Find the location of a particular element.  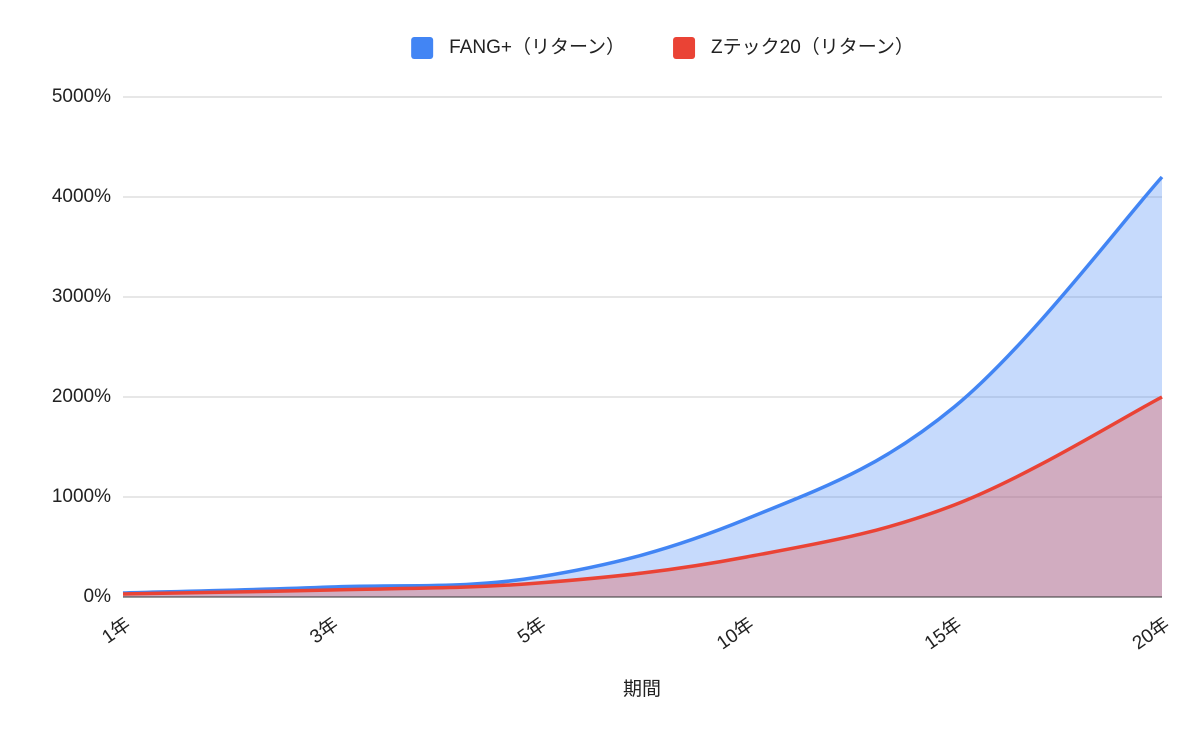

x-axis-title: 期間 is located at coordinates (642, 689).